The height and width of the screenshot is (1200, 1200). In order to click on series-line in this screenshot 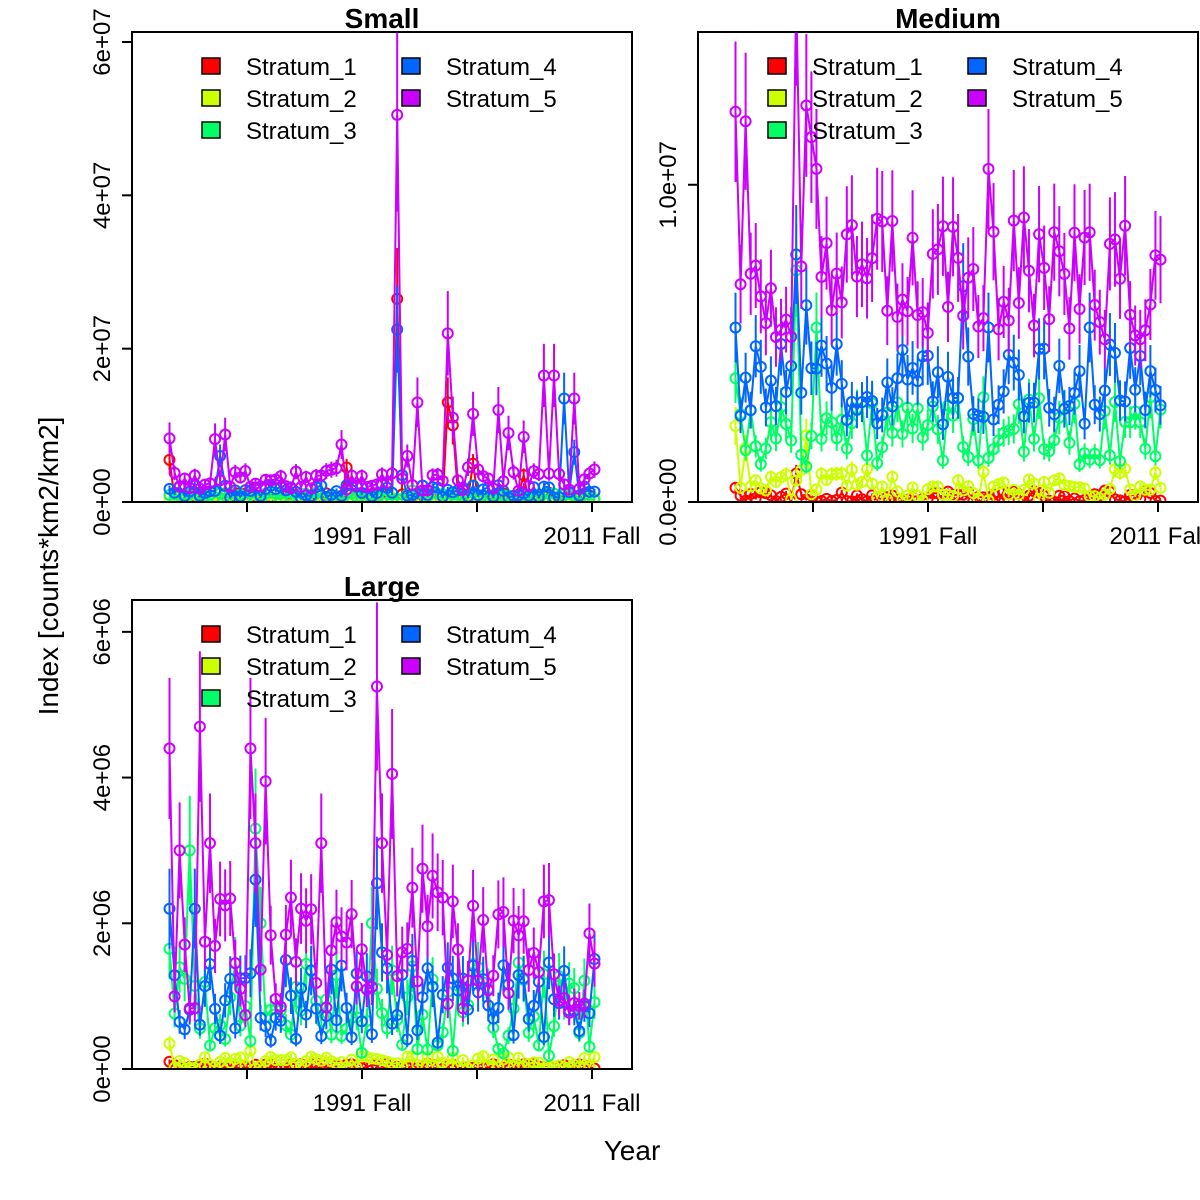, I will do `click(382, 303)`.